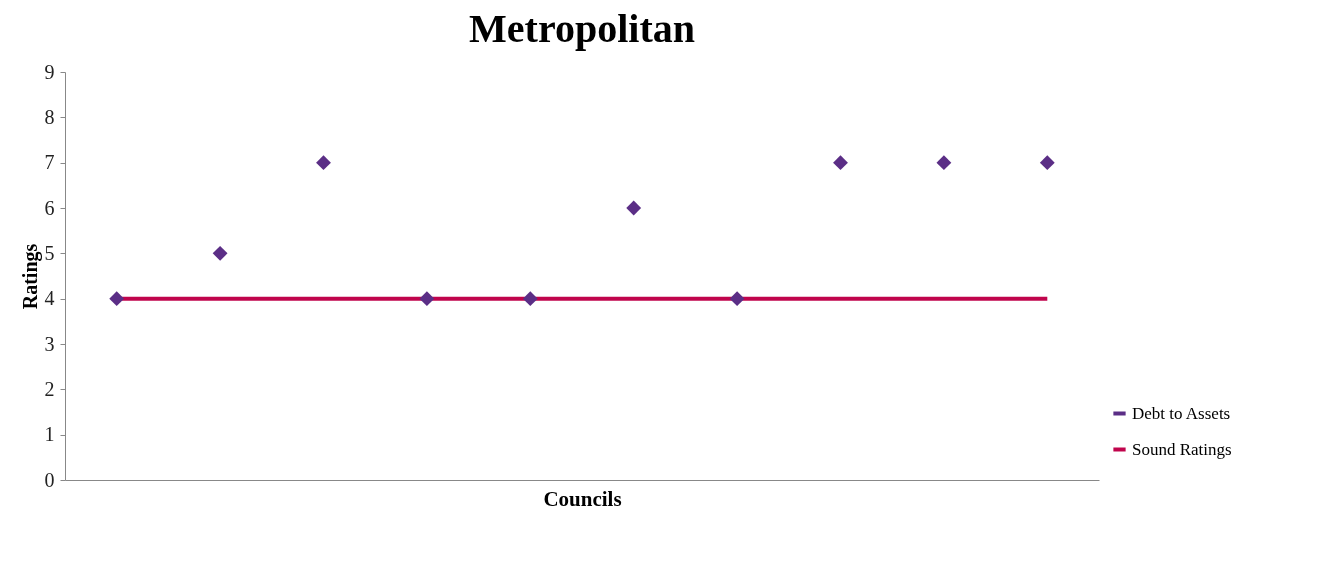 The image size is (1338, 562). I want to click on y-tick-label: 3, so click(49, 343).